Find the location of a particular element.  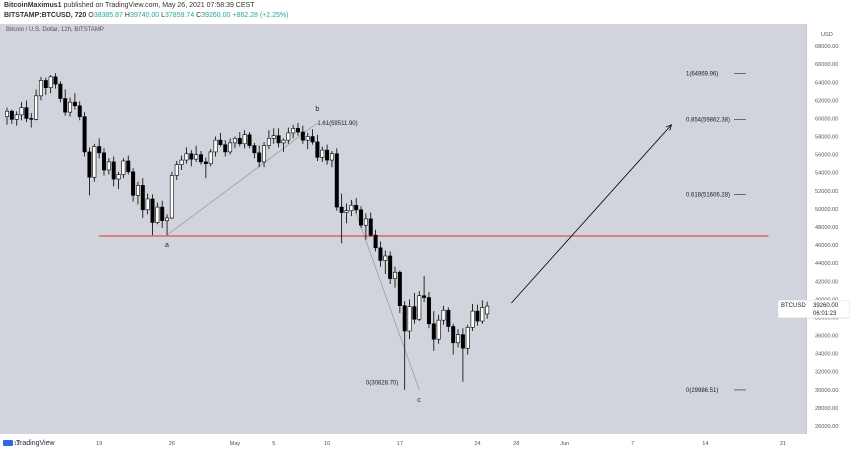

high-value: 39740.00 is located at coordinates (144, 15).